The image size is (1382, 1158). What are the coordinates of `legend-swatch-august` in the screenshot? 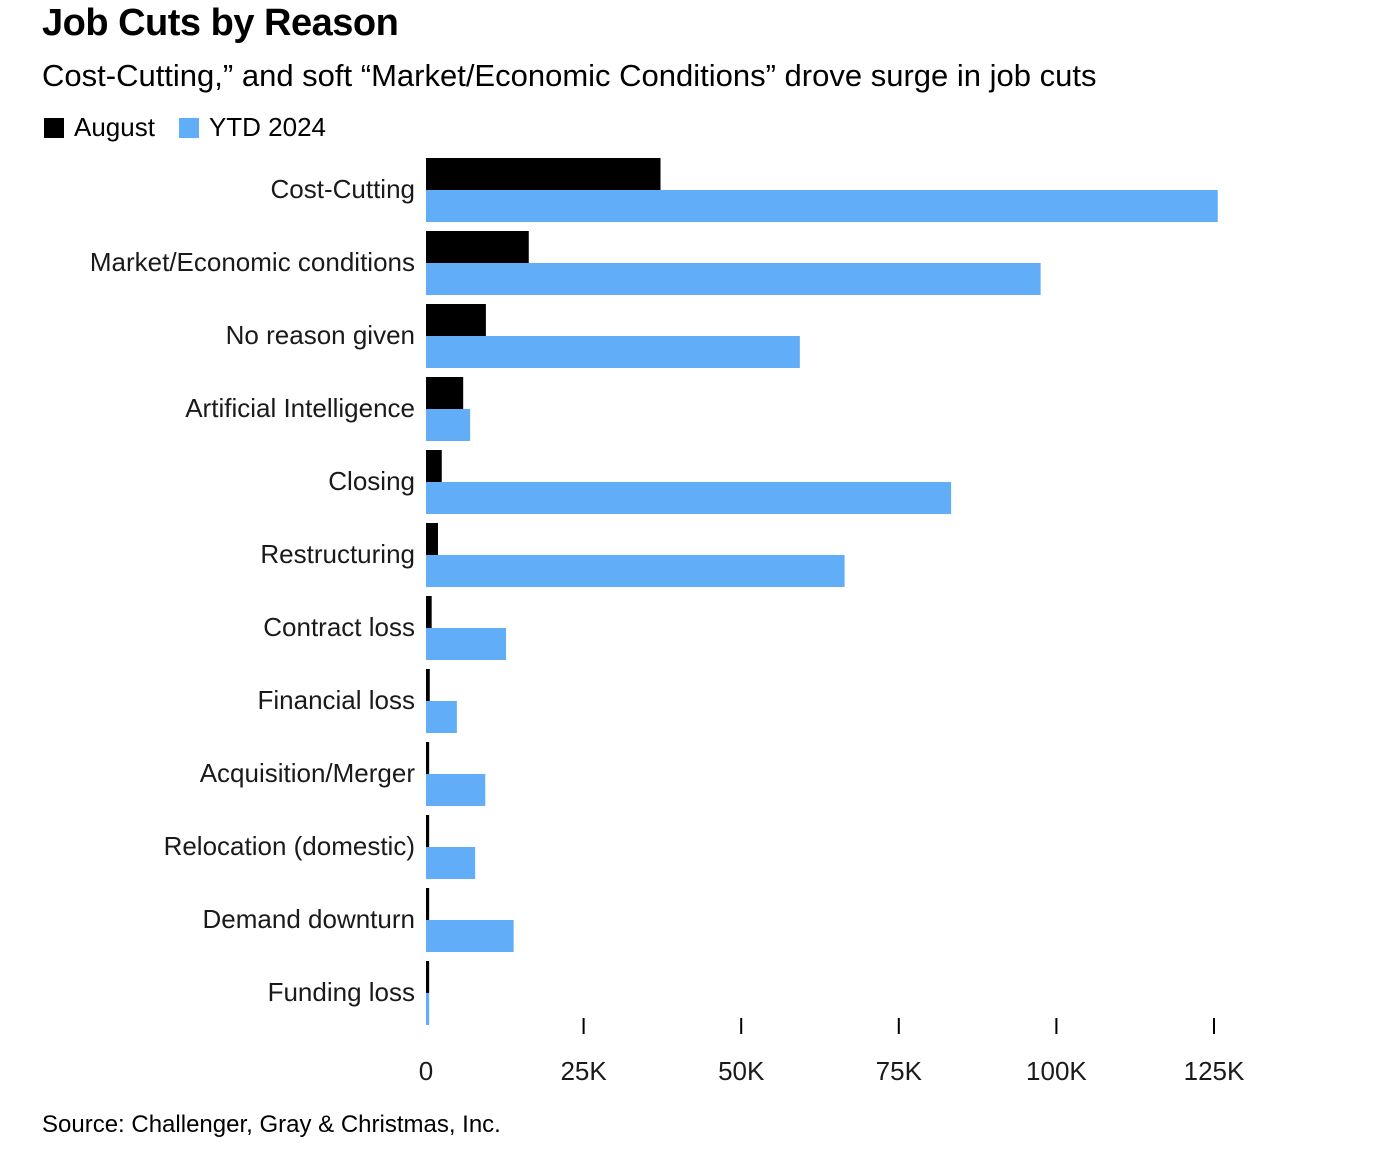 It's located at (54, 127).